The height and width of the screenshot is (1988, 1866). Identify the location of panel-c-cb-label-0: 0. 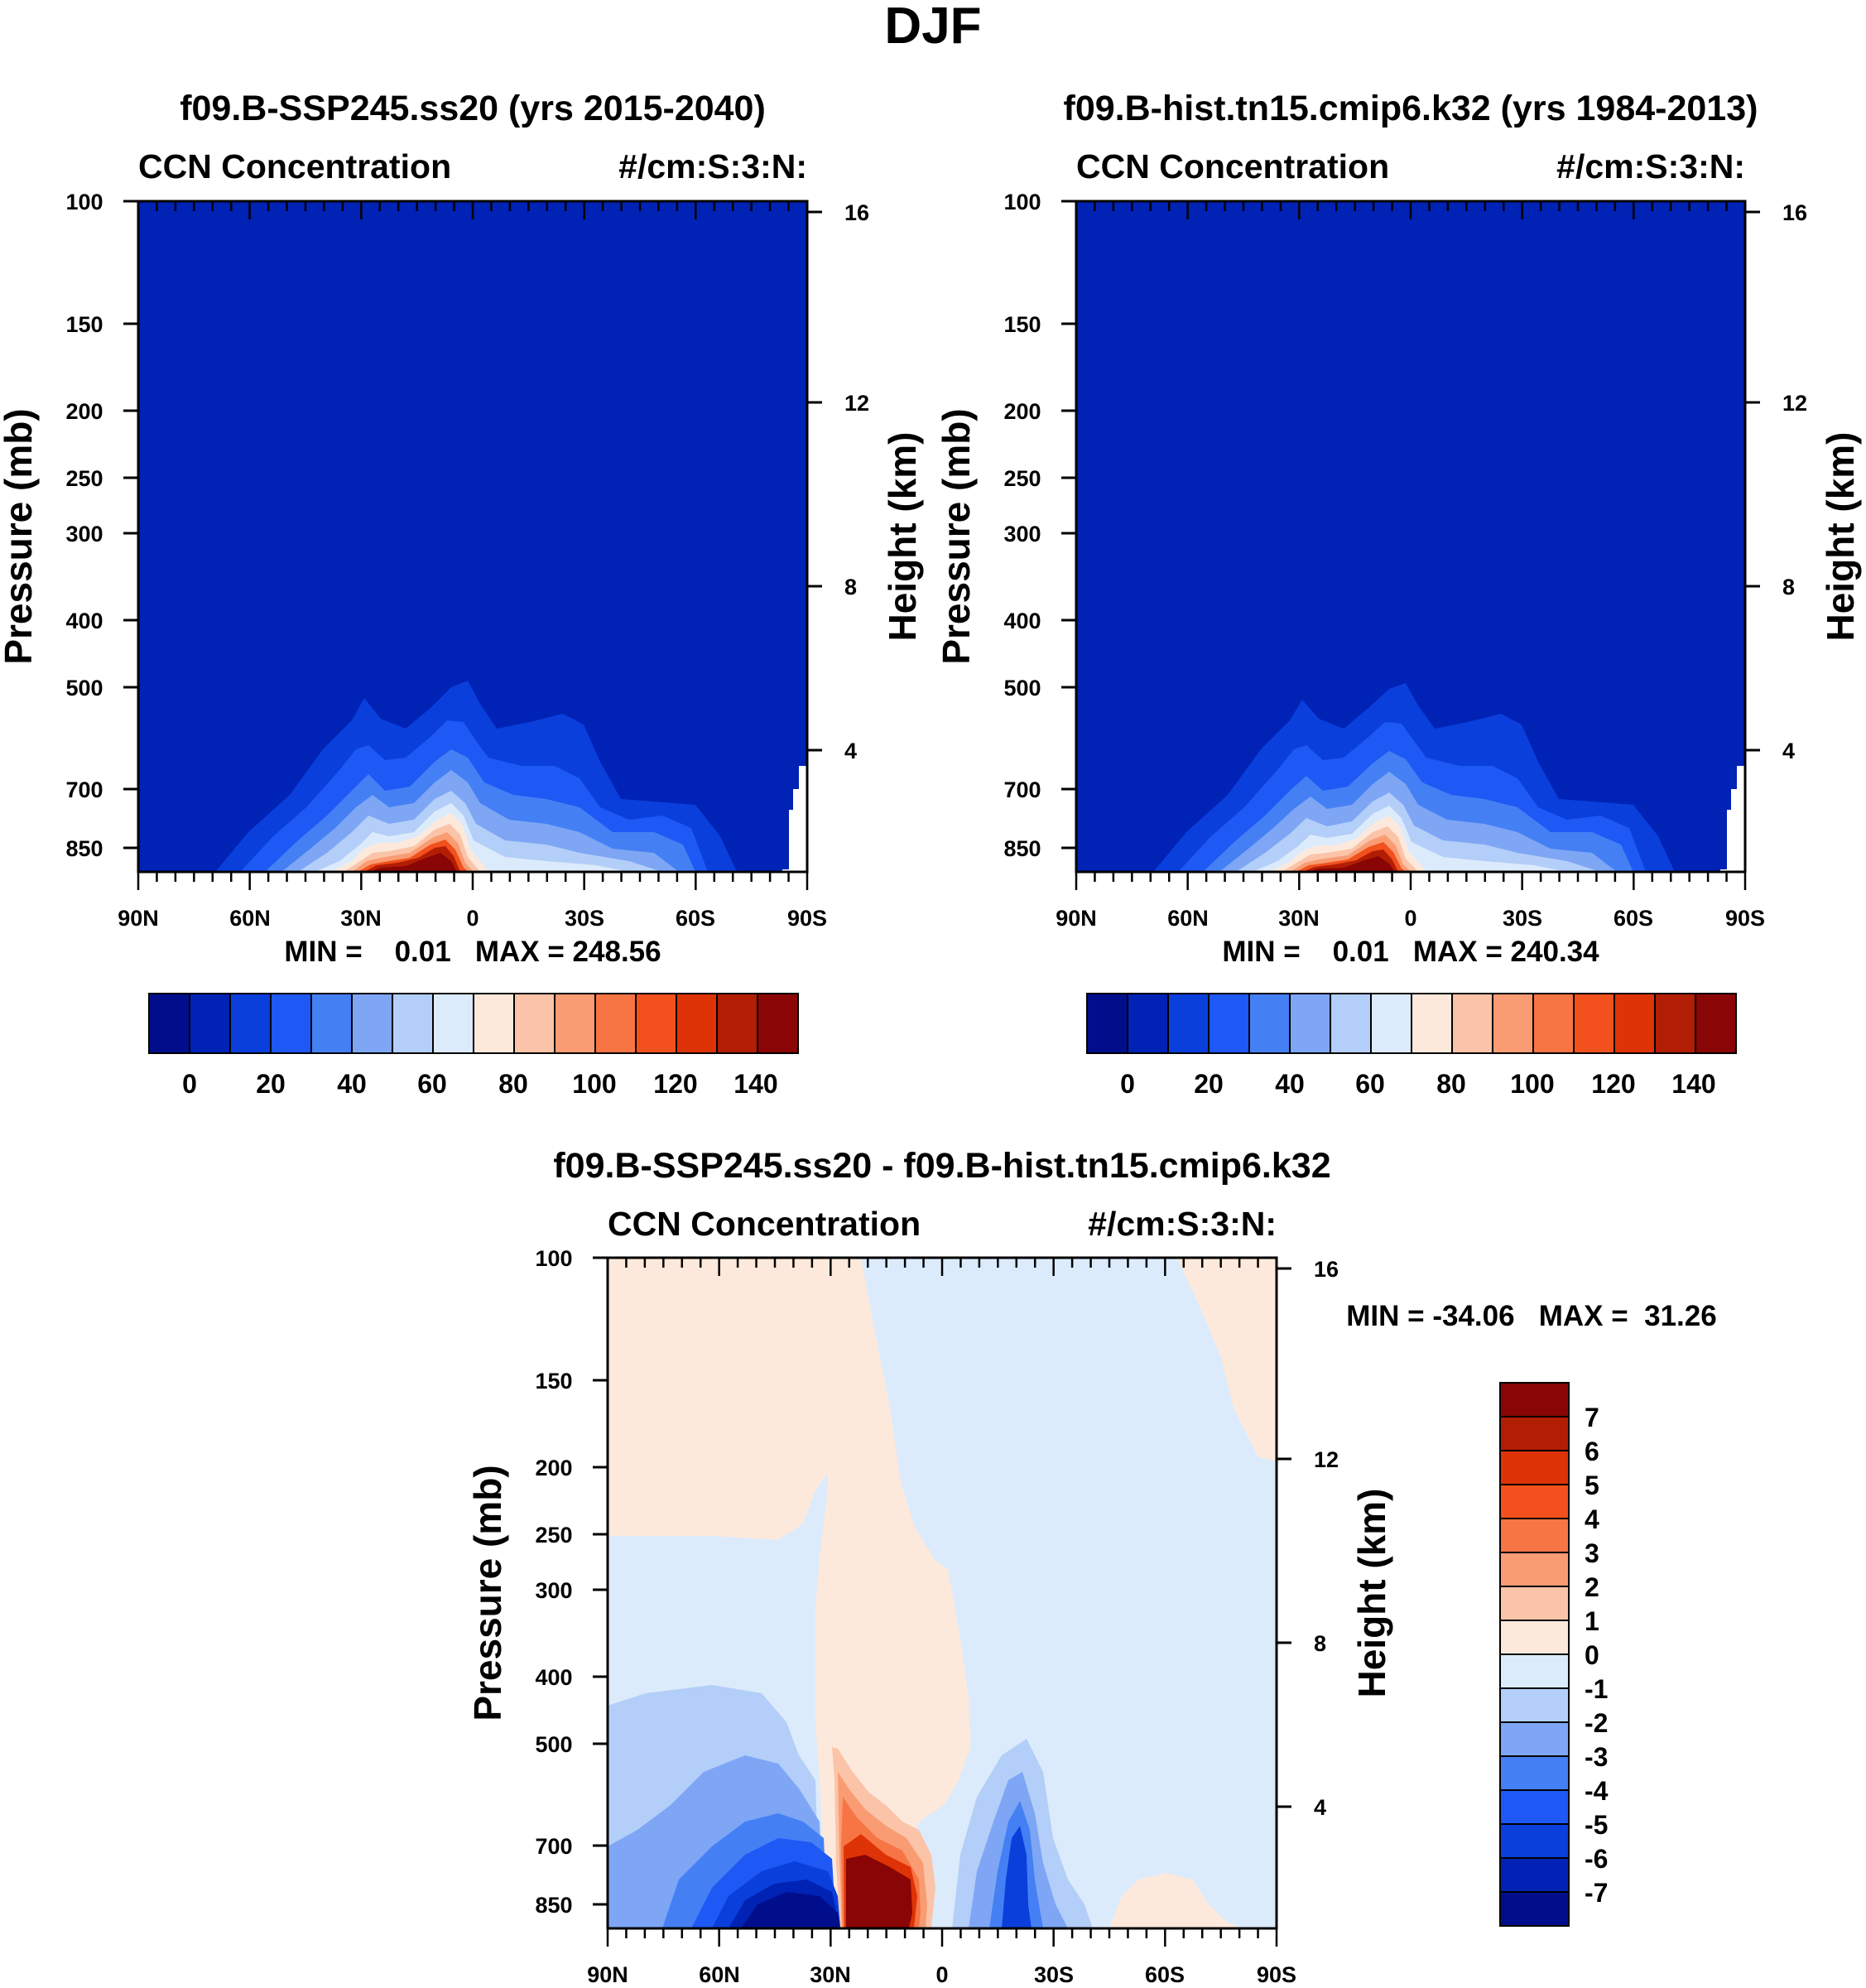
(1592, 1655).